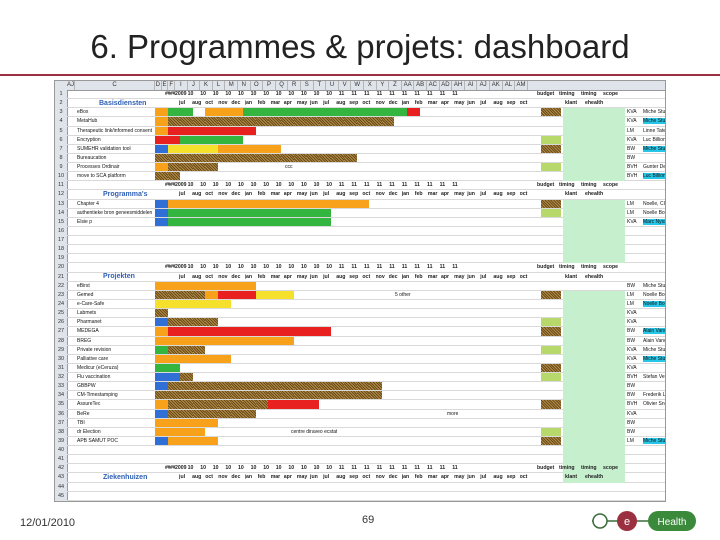  Describe the element at coordinates (85, 294) in the screenshot. I see `project-name: Gemed` at that location.